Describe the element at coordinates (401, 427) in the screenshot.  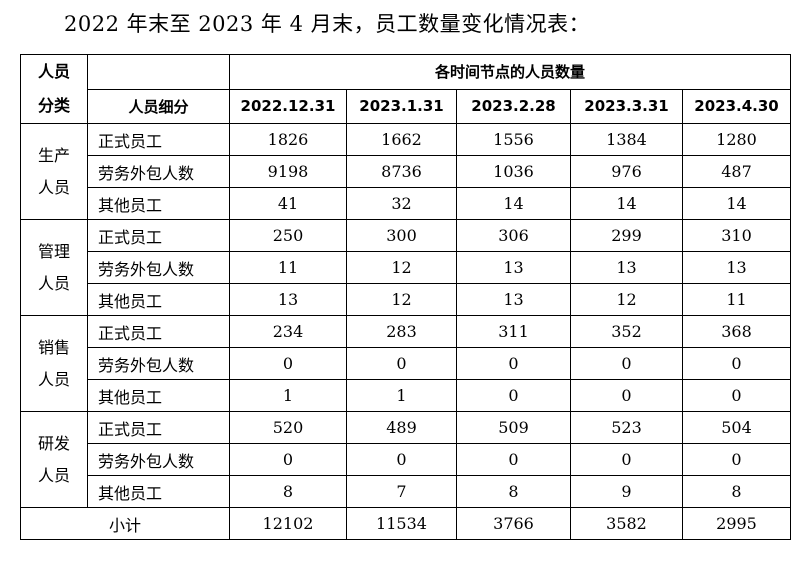
I see `value-cell: 489` at that location.